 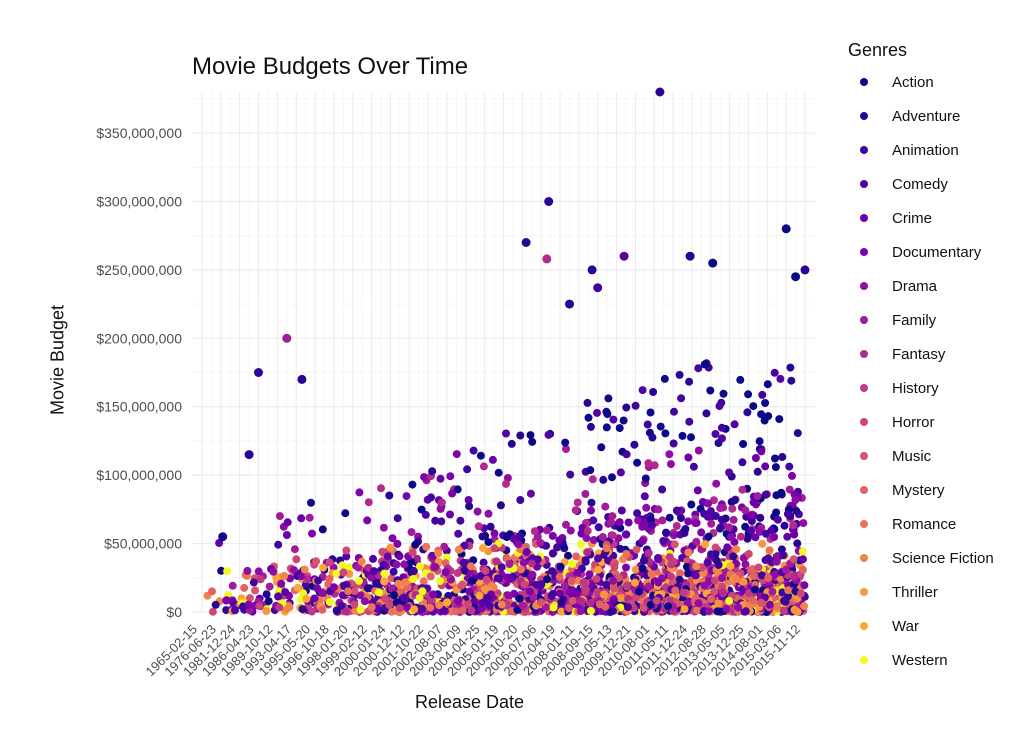 I want to click on y-tick-label: $250,000,000, so click(x=139, y=270).